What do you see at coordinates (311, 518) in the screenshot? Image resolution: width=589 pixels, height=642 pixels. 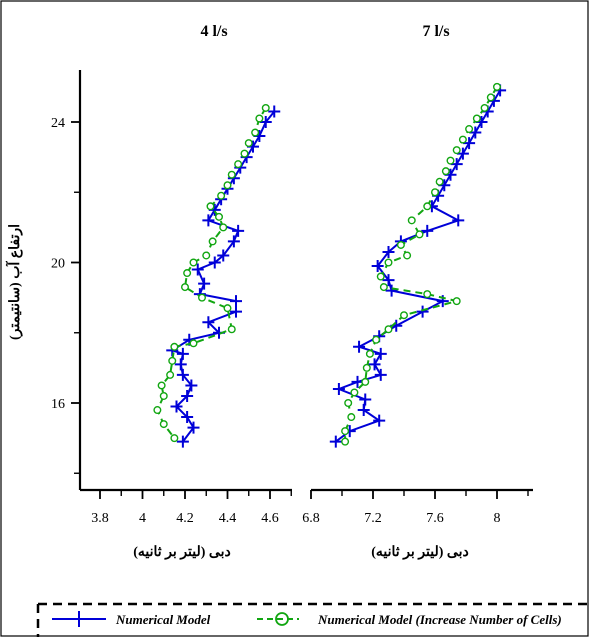 I see `x-tick-label: 6.8` at bounding box center [311, 518].